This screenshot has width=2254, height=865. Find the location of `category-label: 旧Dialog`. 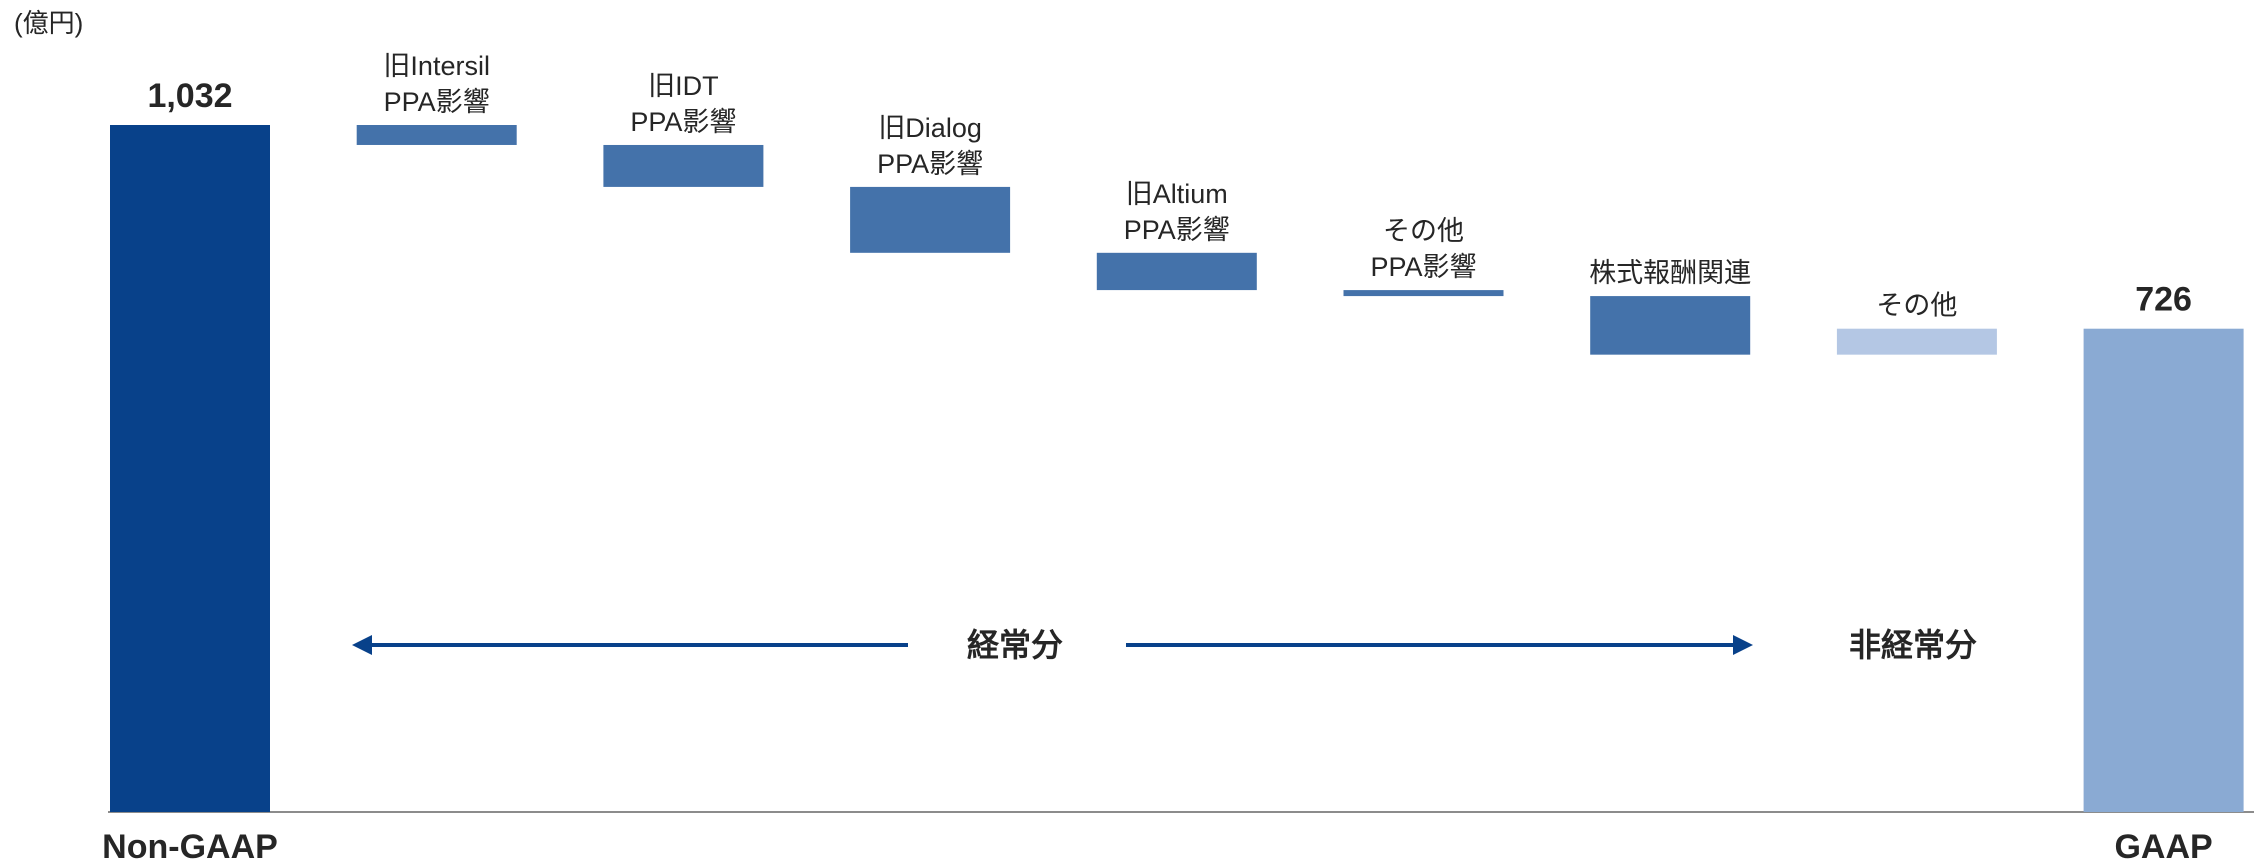

category-label: 旧Dialog is located at coordinates (930, 128).